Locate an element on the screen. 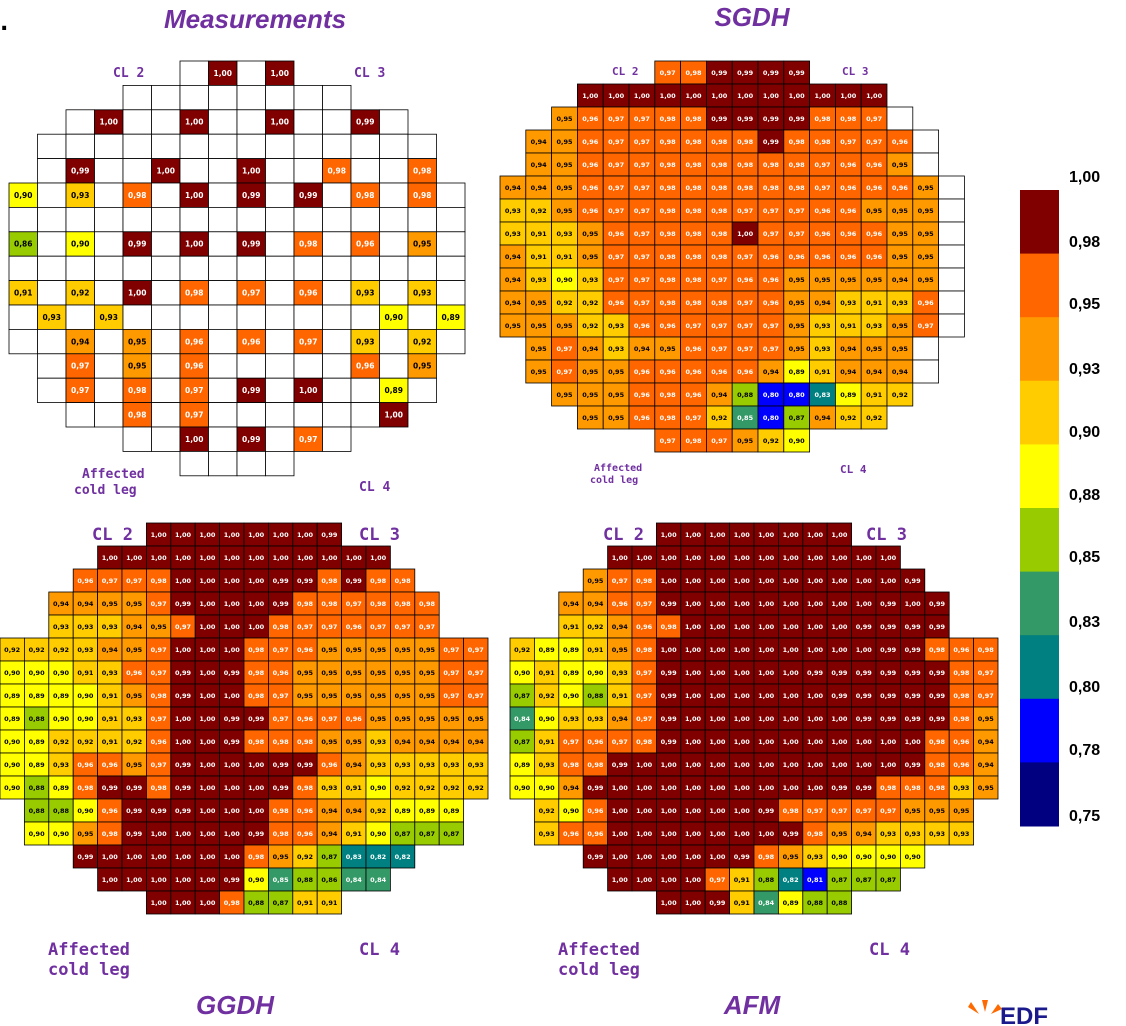  cell-label-afm-r9-c6: 0,99 is located at coordinates (669, 742).